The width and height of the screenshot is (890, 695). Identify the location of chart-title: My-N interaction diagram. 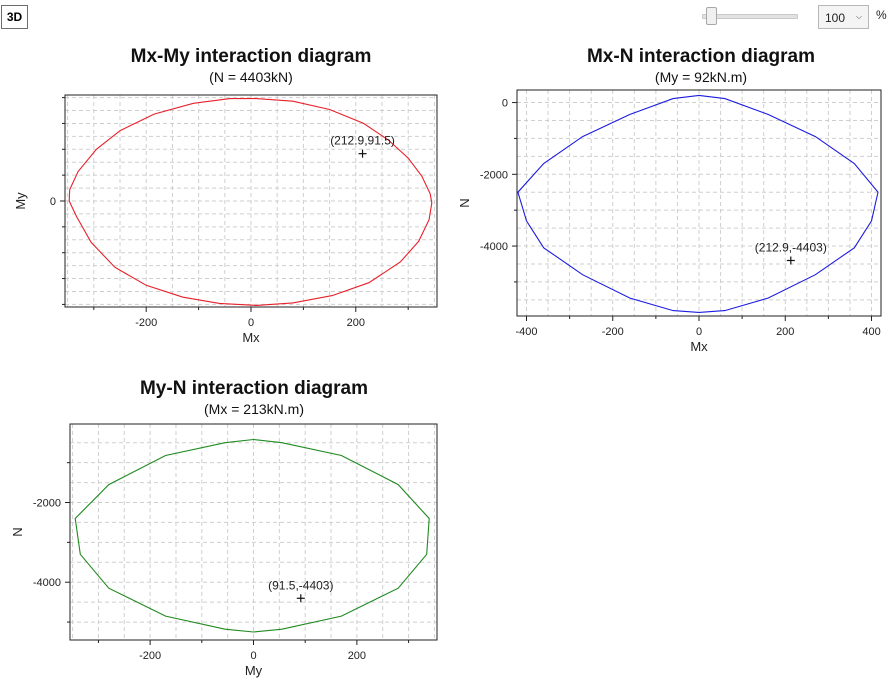
(254, 388).